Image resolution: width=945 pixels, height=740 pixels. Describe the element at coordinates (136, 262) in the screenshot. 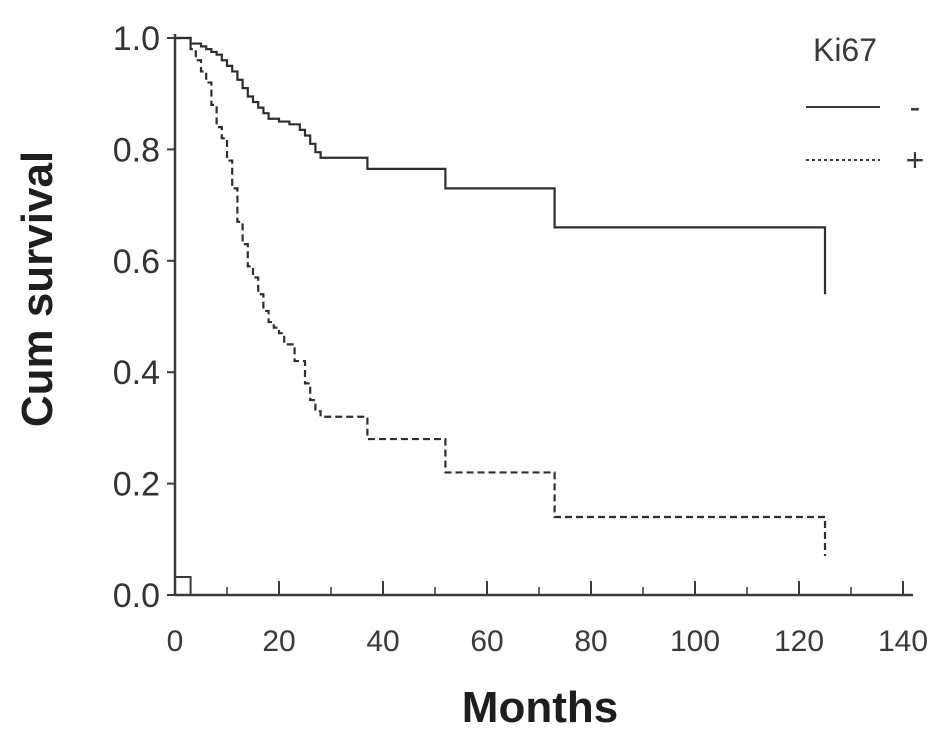

I see `y-tick-label: 0.6` at that location.